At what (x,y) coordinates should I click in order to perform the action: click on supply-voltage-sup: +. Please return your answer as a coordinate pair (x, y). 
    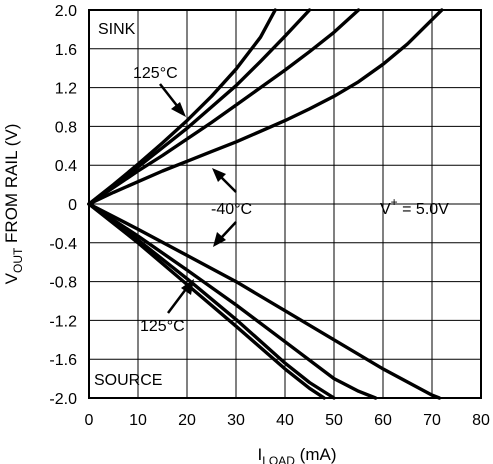
    Looking at the image, I should click on (394, 202).